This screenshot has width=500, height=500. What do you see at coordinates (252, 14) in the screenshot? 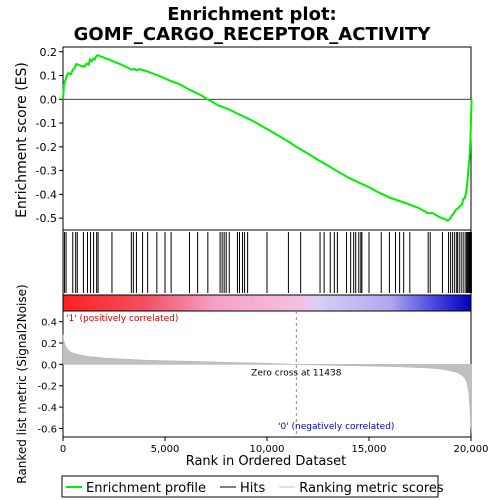
I see `chart-title: Enrichment plot:` at bounding box center [252, 14].